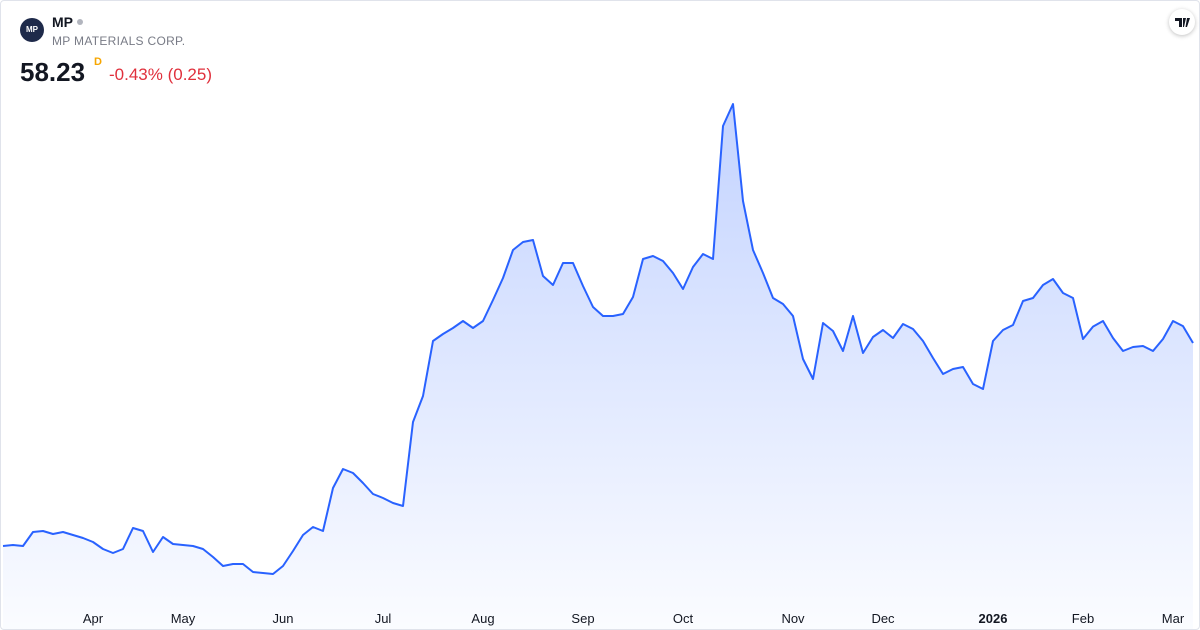 Image resolution: width=1200 pixels, height=630 pixels. Describe the element at coordinates (383, 618) in the screenshot. I see `x-tick-label: Jul` at that location.